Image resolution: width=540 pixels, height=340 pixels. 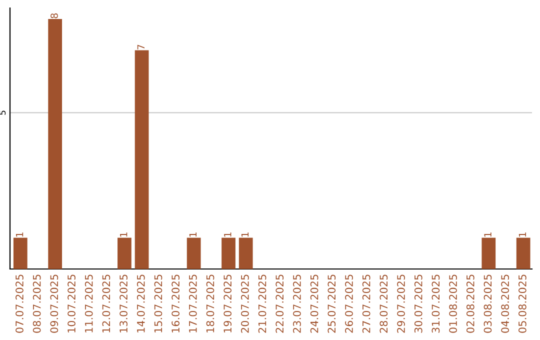 What do you see at coordinates (418, 303) in the screenshot?
I see `x-tick-label: 30.07.2025` at bounding box center [418, 303].